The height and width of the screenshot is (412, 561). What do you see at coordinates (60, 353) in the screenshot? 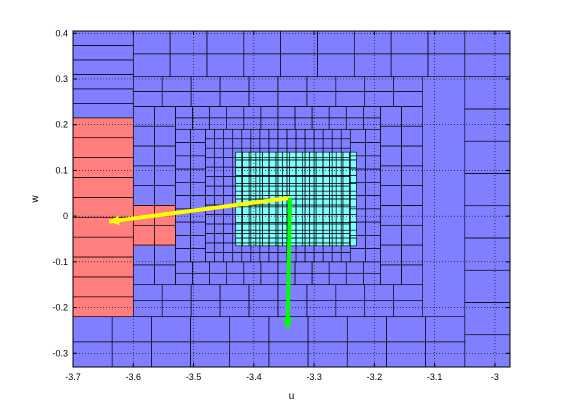
I see `y-tick-label: -0.3` at bounding box center [60, 353].